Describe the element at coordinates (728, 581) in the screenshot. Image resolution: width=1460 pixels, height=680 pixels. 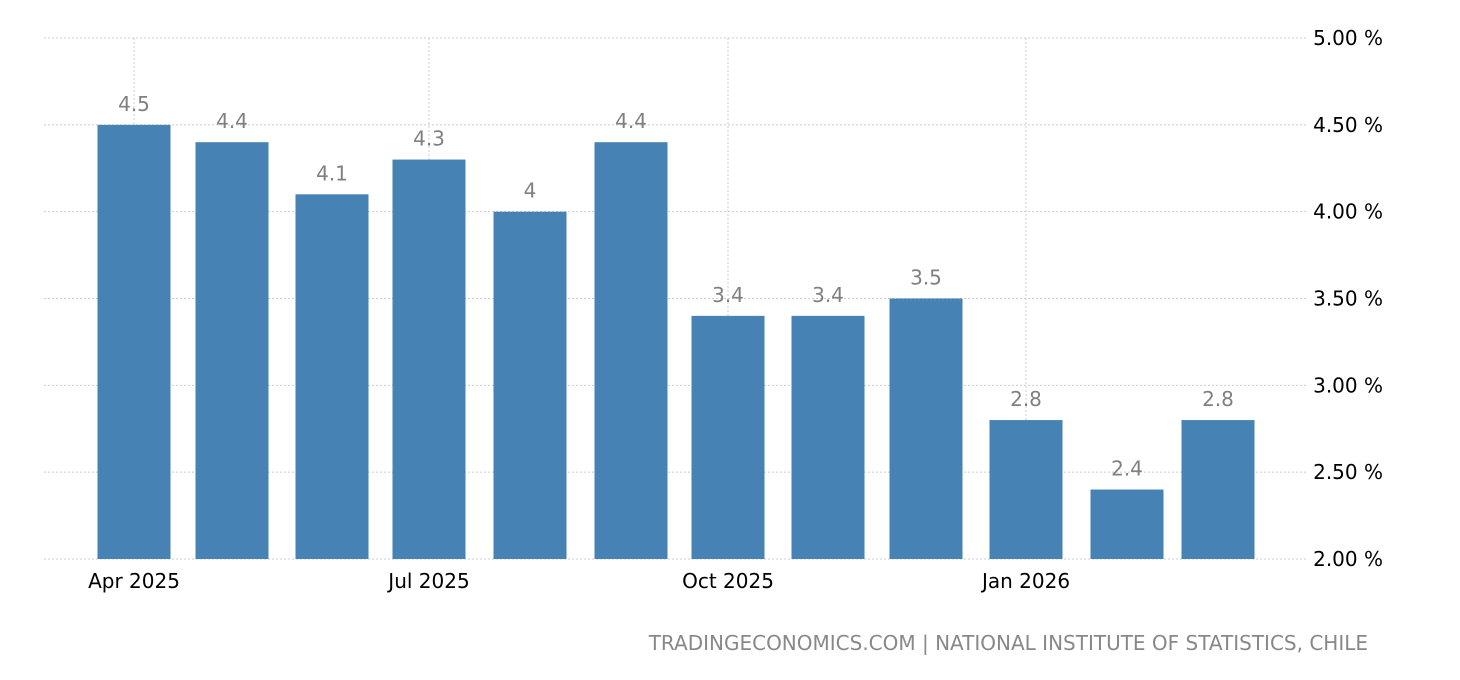
I see `x-tick-label: Oct 2025` at that location.